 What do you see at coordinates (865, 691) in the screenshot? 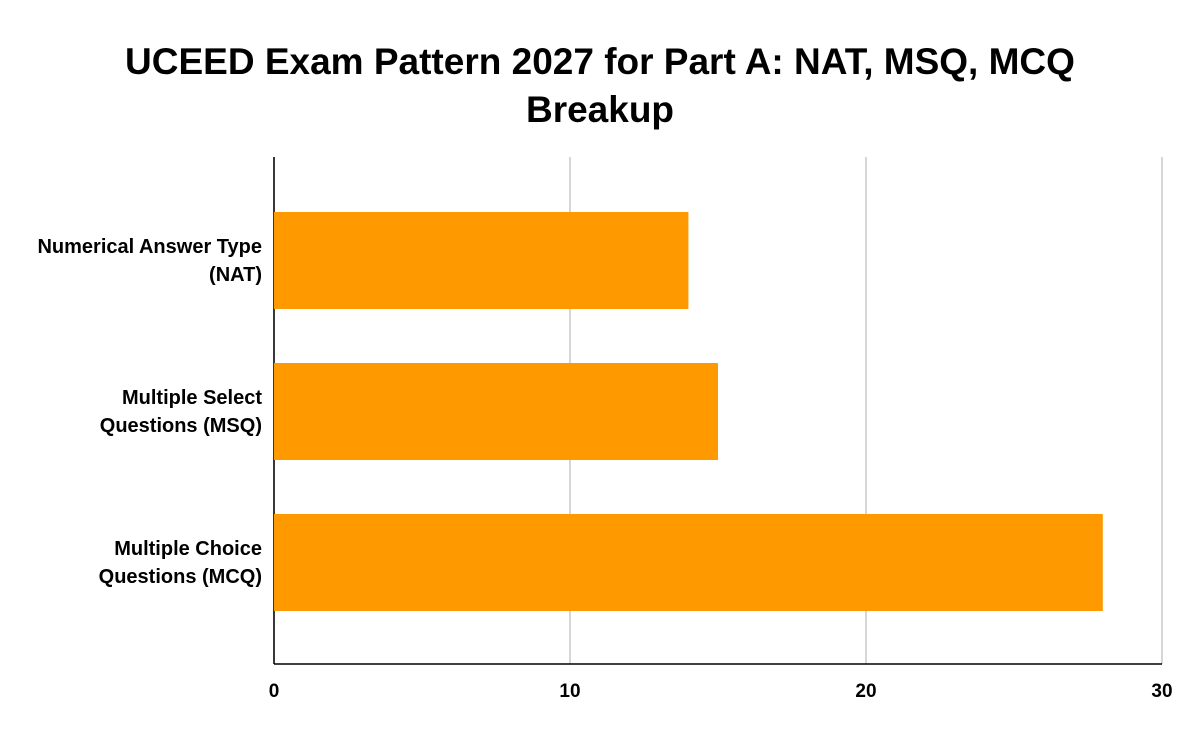
I see `x-tick-label: 20` at bounding box center [865, 691].